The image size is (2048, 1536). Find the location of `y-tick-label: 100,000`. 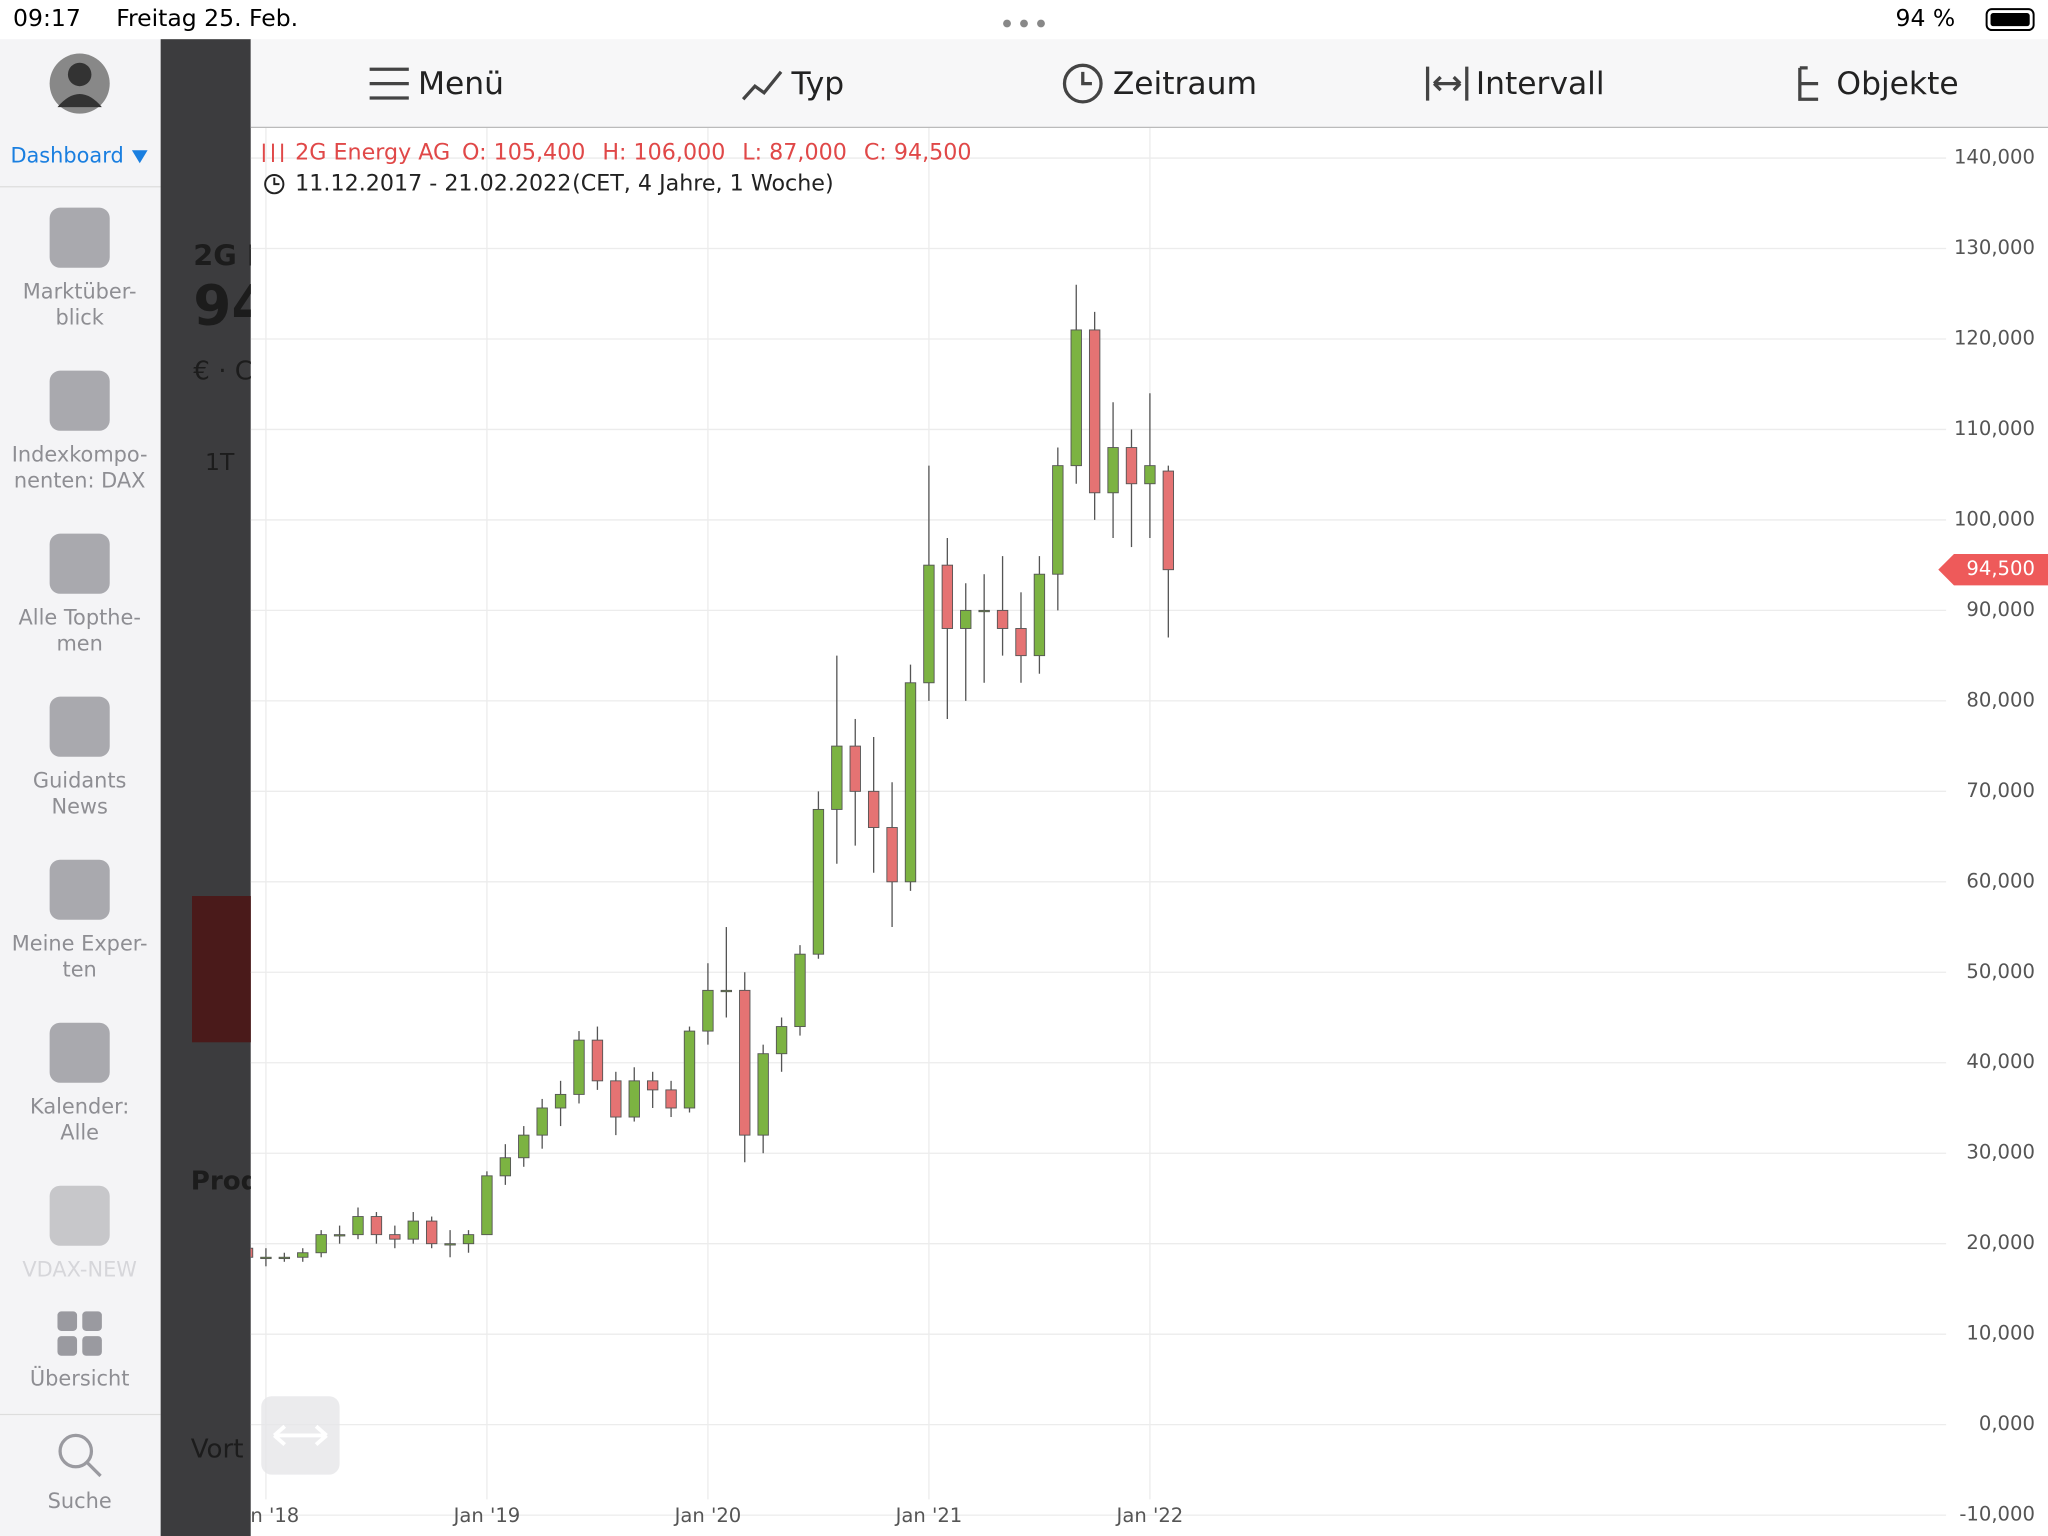

y-tick-label: 100,000 is located at coordinates (1994, 518).